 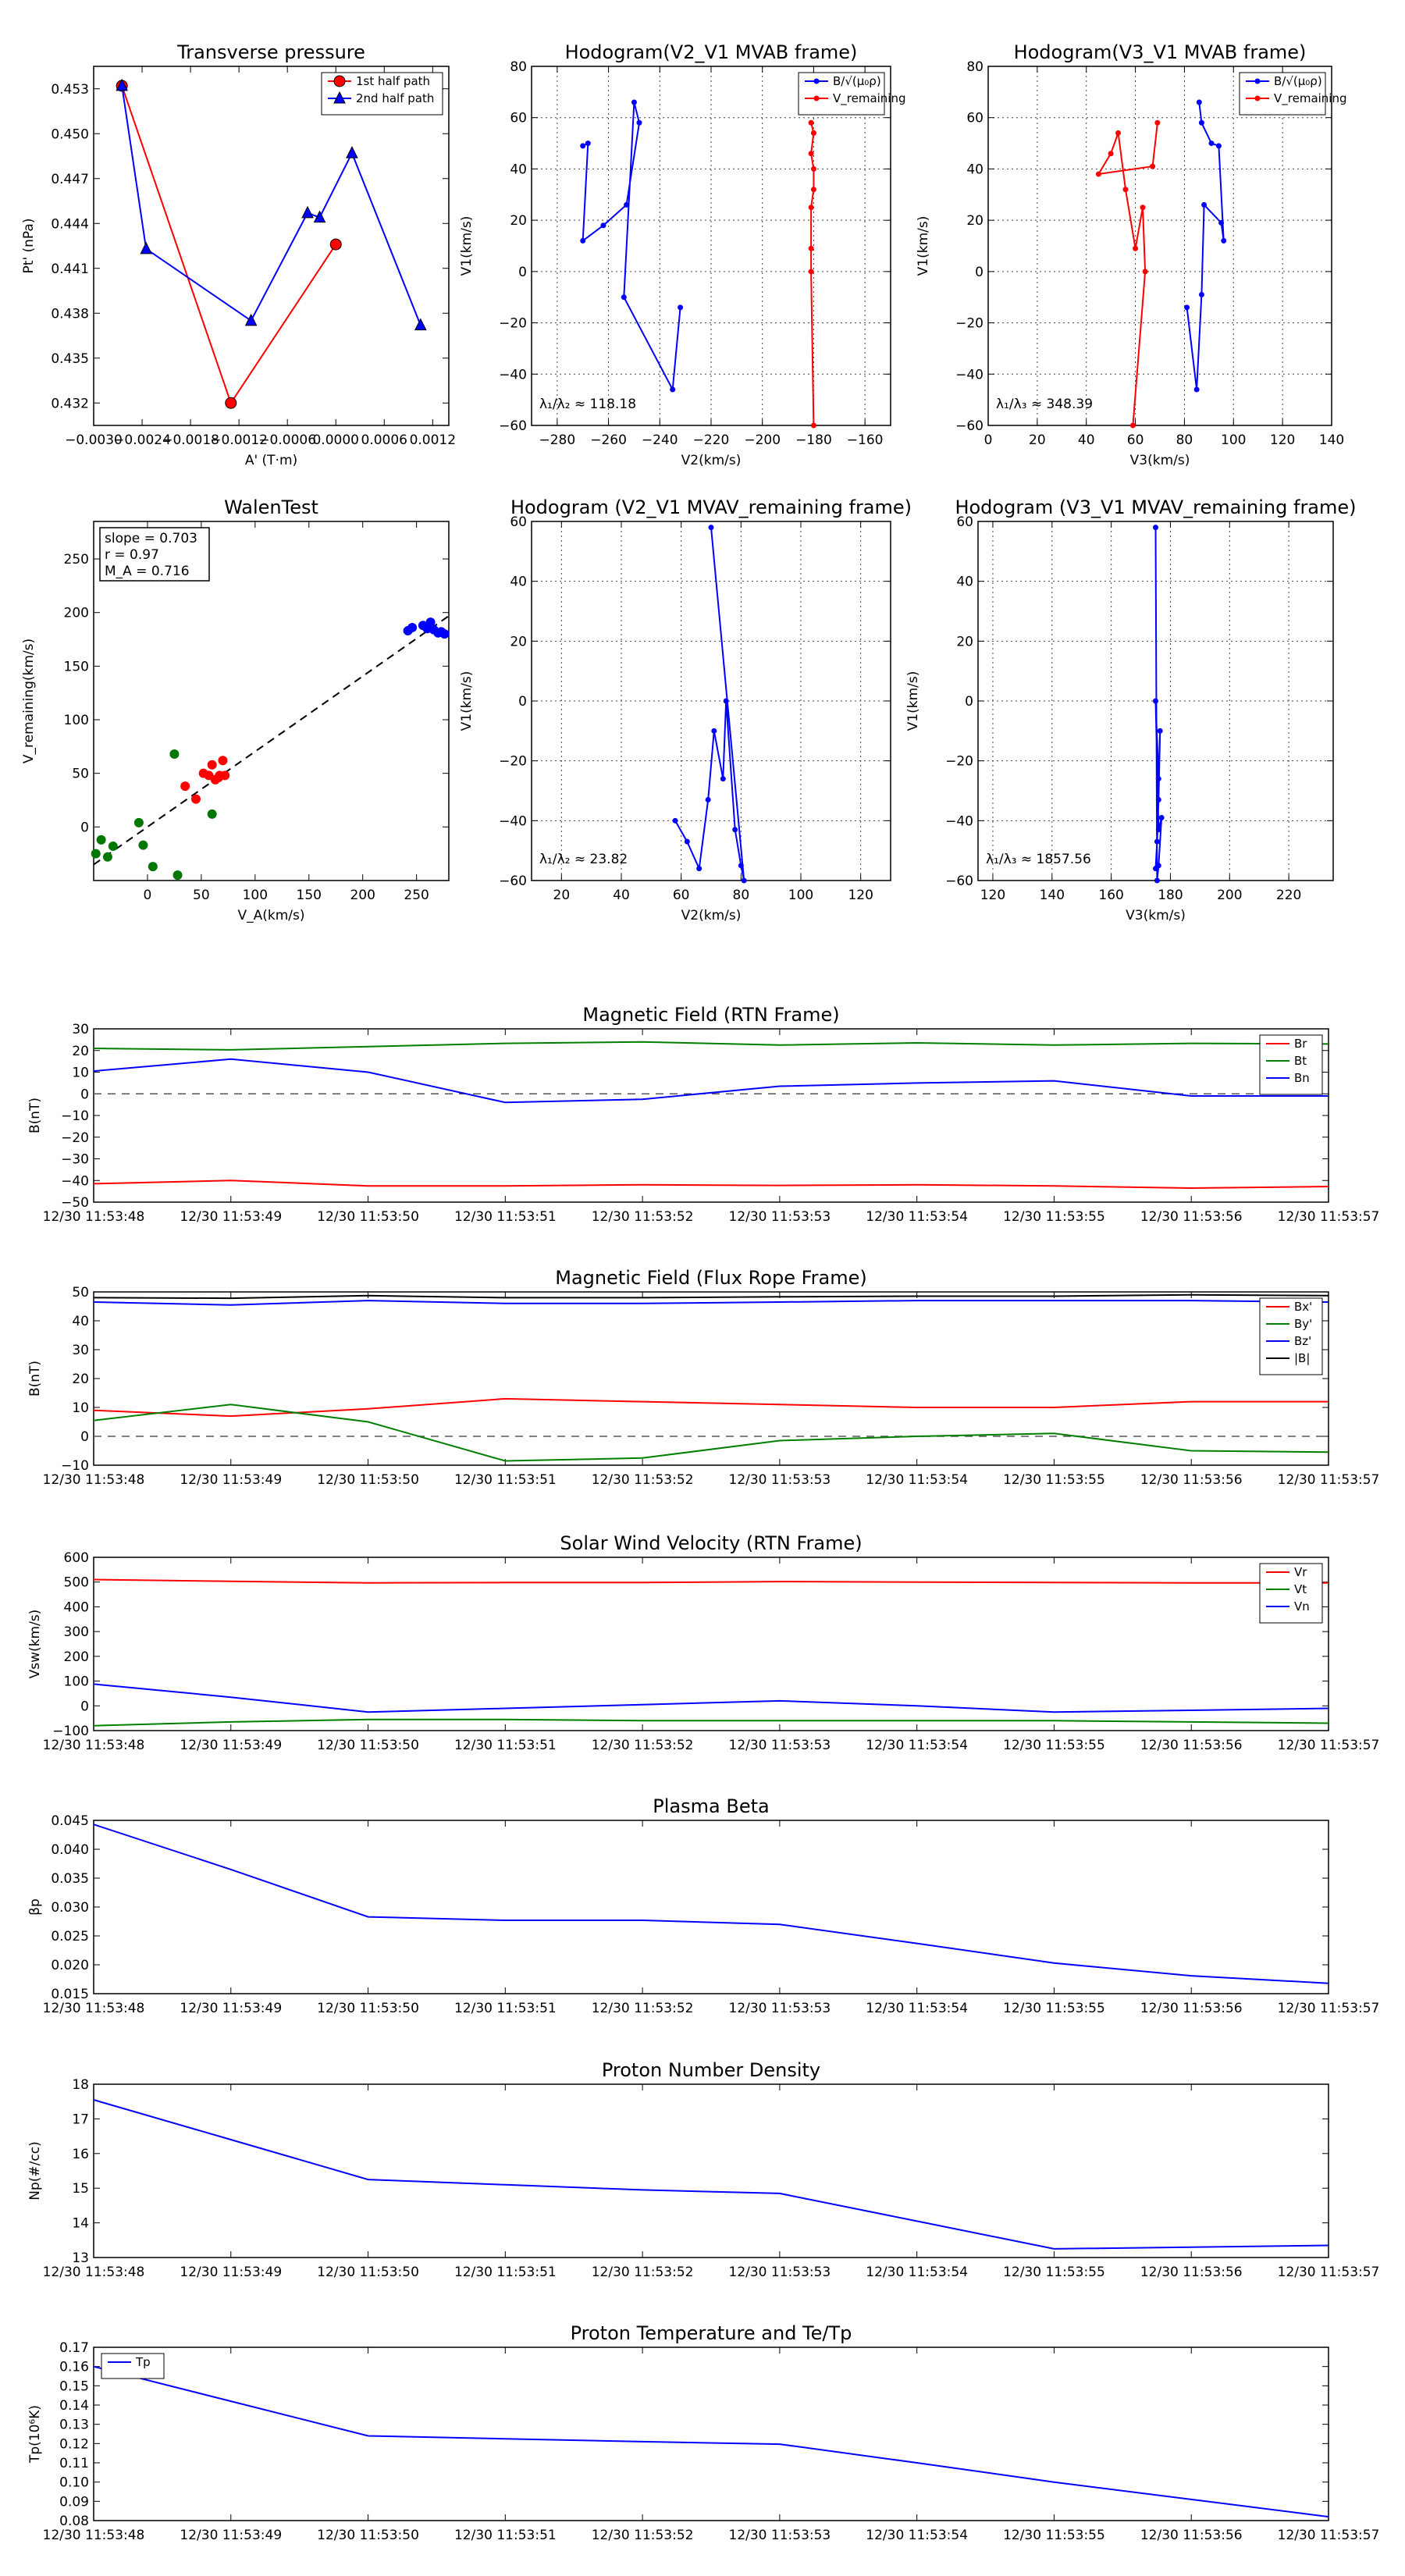 What do you see at coordinates (1300, 1589) in the screenshot?
I see `legend-label-vt: Vt` at bounding box center [1300, 1589].